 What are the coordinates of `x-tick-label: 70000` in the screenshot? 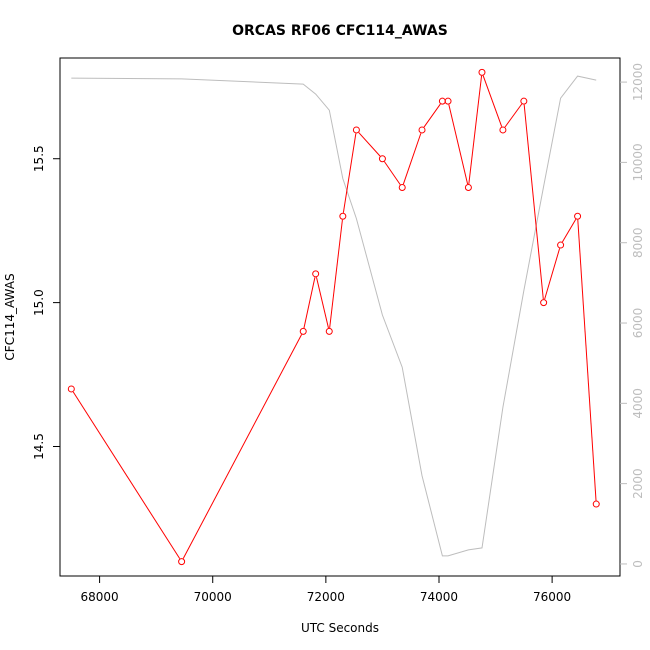 It's located at (213, 597).